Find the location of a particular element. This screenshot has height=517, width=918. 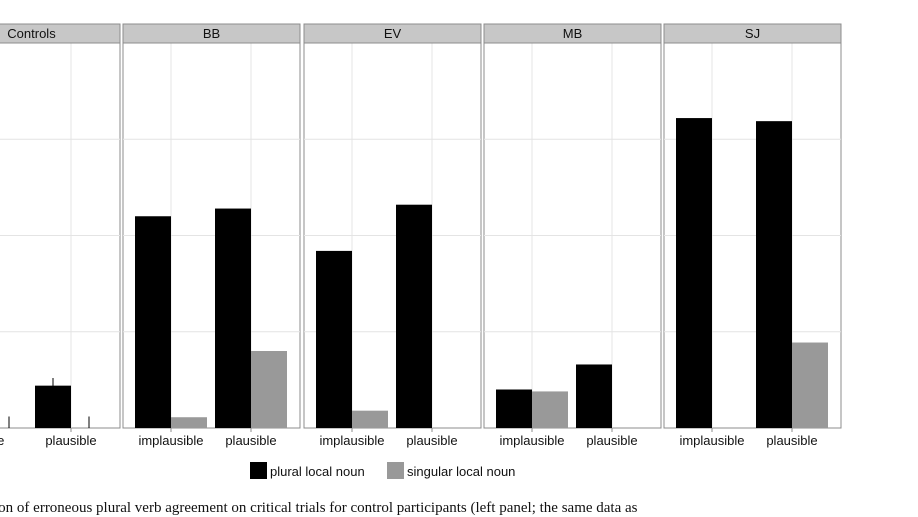

legend-label: plural local noun is located at coordinates (317, 471).